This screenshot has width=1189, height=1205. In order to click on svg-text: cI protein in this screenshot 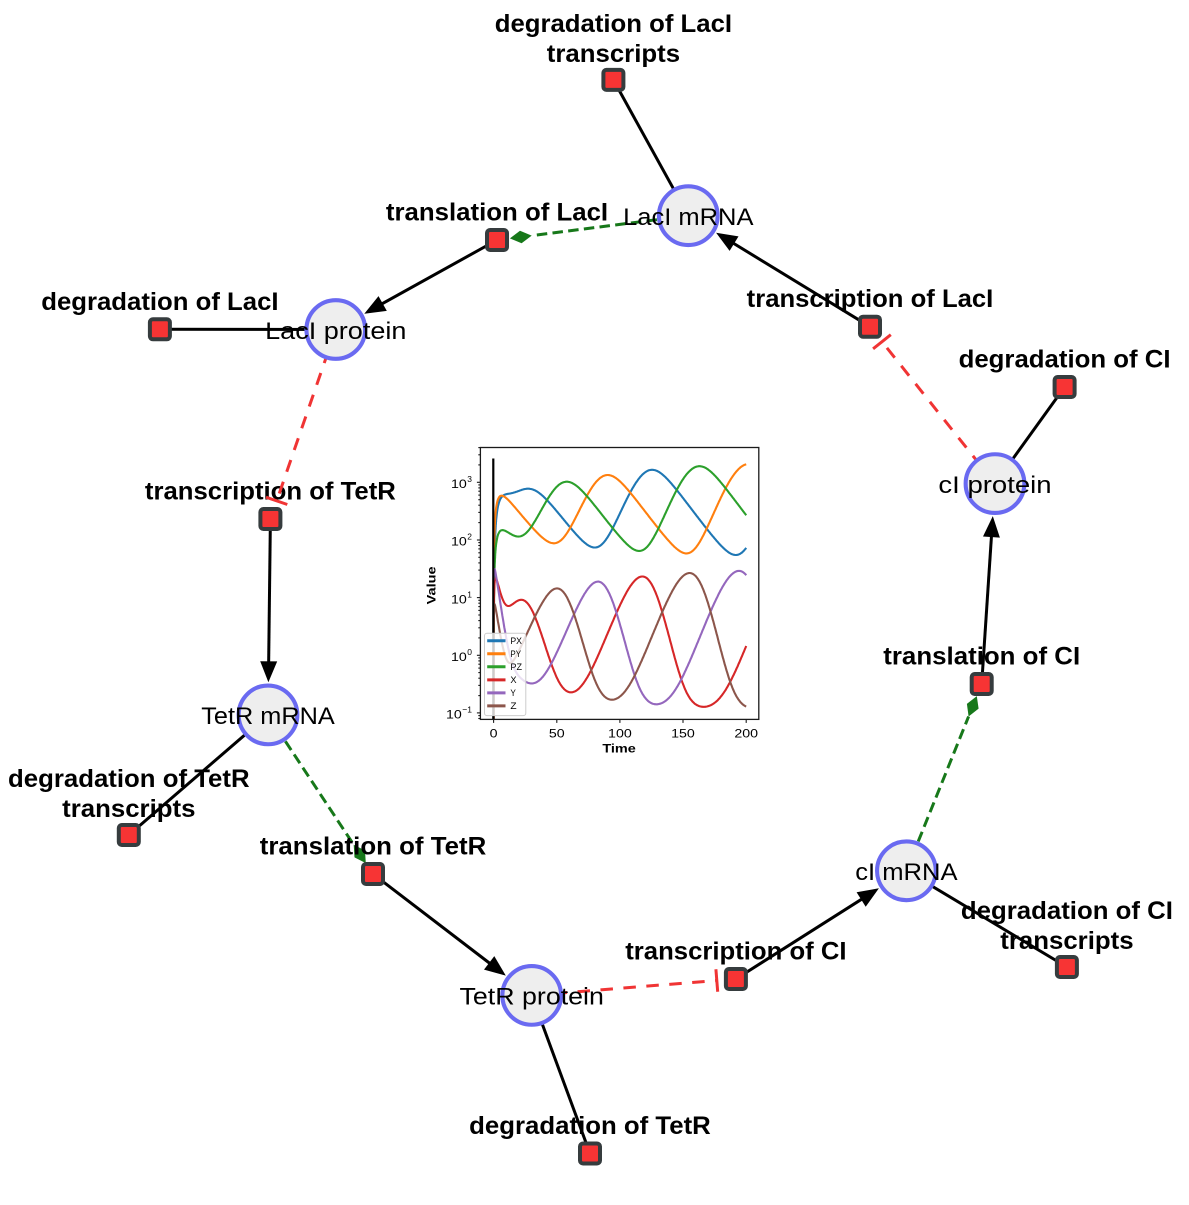, I will do `click(994, 485)`.